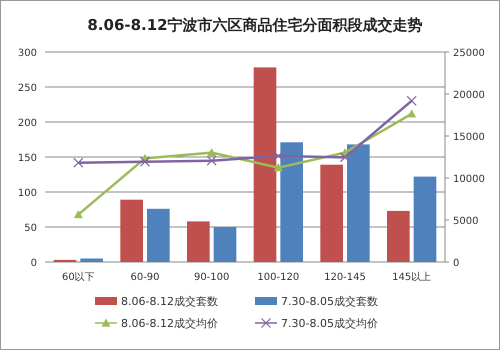 Image resolution: width=500 pixels, height=350 pixels. I want to click on y-tick-label: 250, so click(27, 88).